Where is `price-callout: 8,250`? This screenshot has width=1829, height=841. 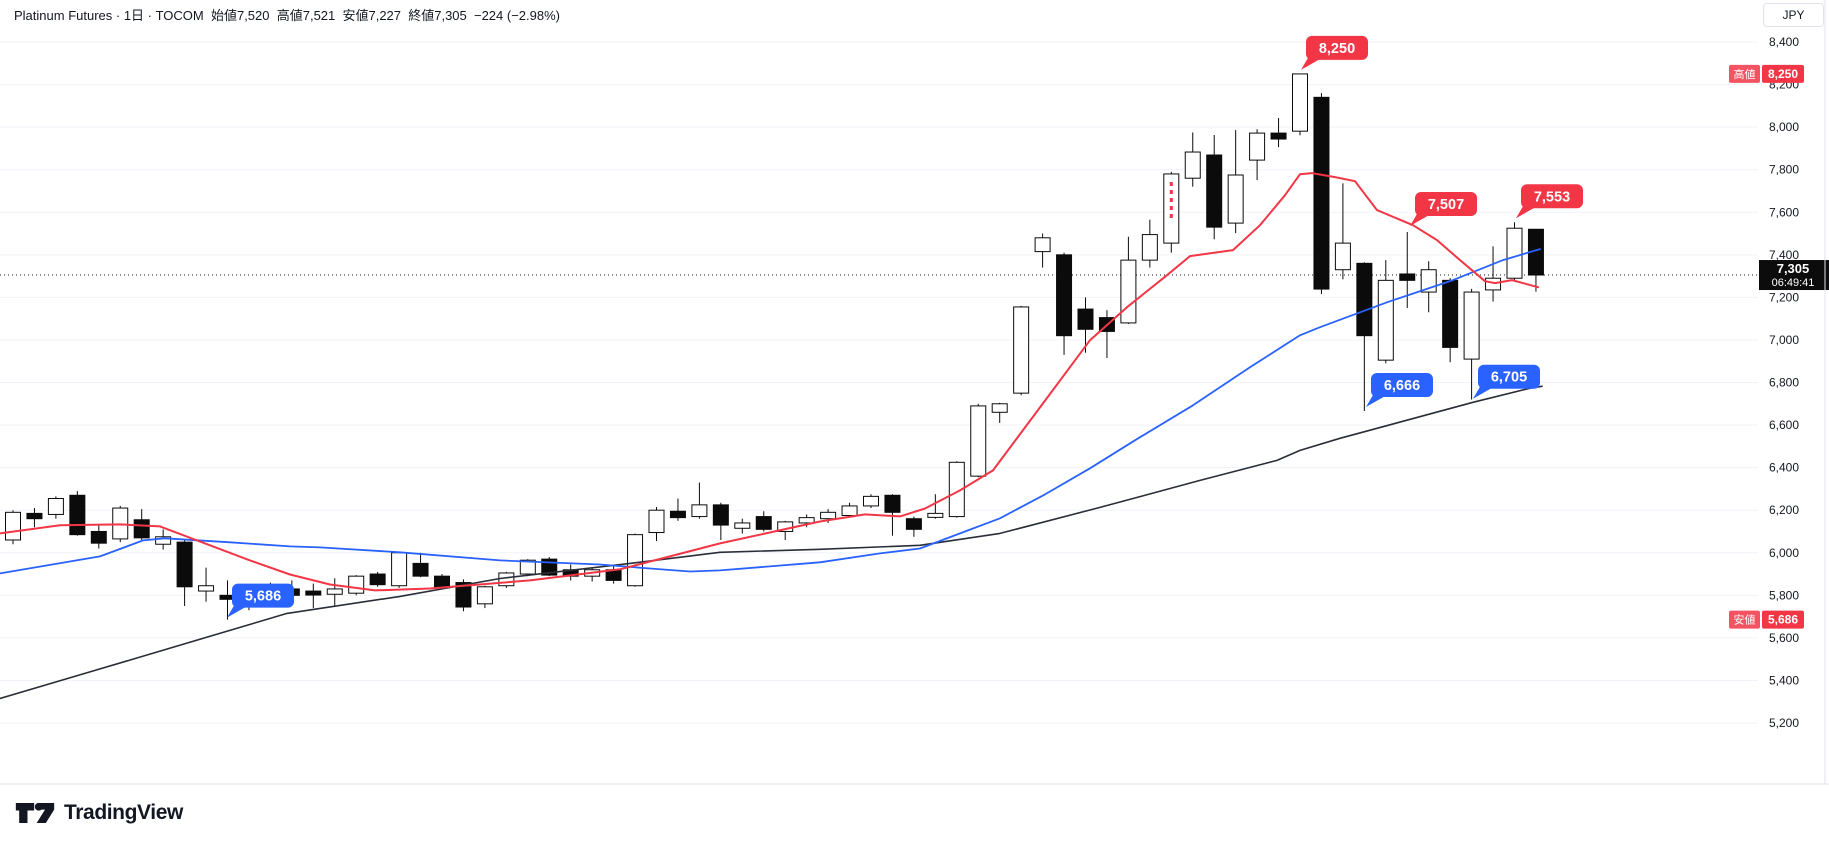 price-callout: 8,250 is located at coordinates (1334, 52).